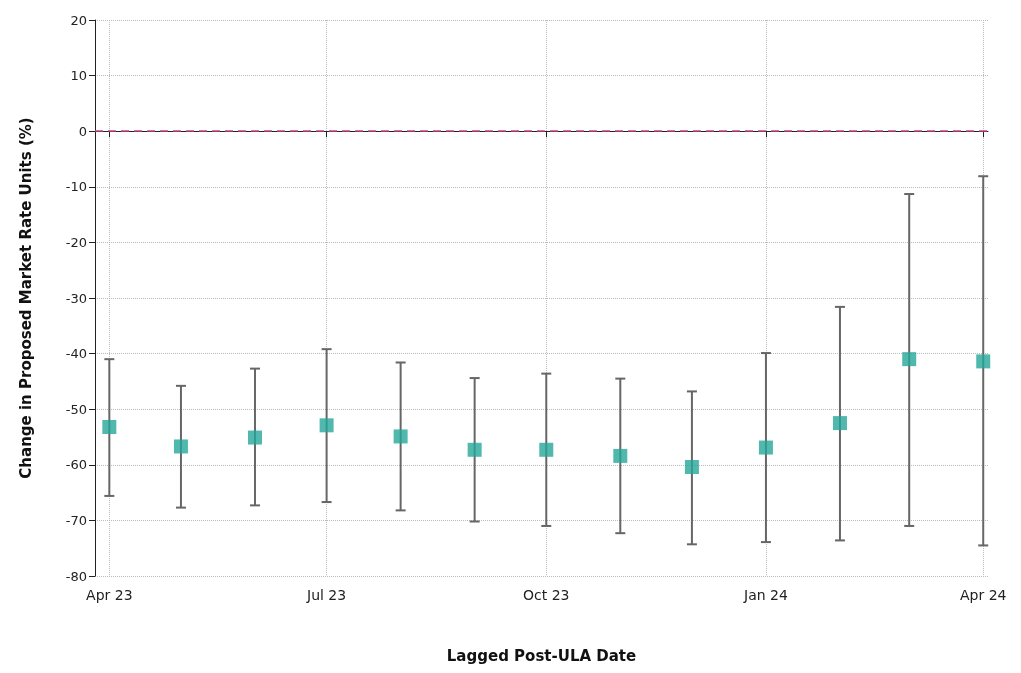  What do you see at coordinates (78, 20) in the screenshot?
I see `y-tick-label: 20` at bounding box center [78, 20].